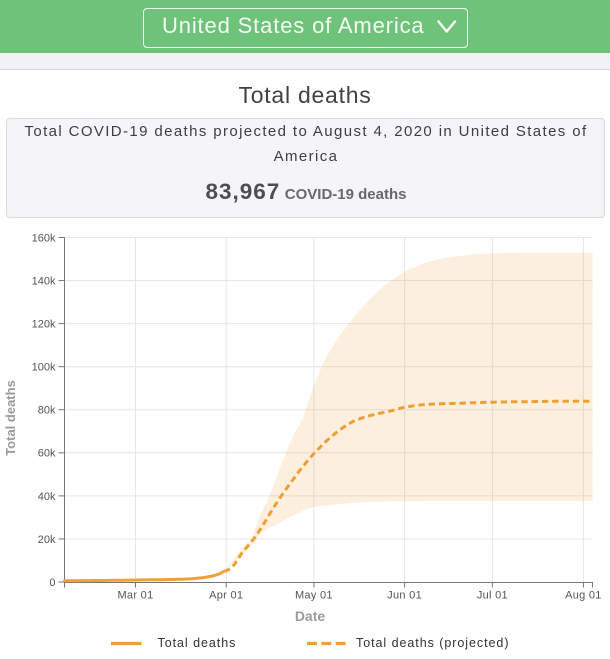 Image resolution: width=610 pixels, height=659 pixels. I want to click on svg-text: Jun 01, so click(404, 595).